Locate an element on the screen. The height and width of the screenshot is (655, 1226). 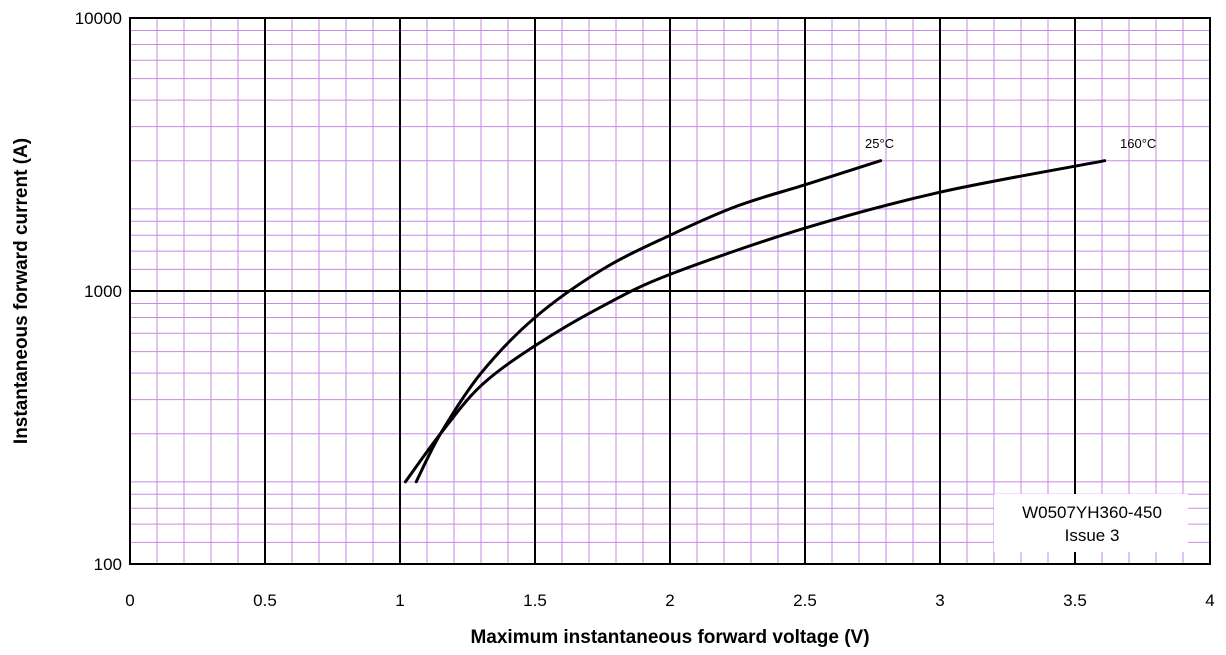
x-tick-label: 3 is located at coordinates (939, 600).